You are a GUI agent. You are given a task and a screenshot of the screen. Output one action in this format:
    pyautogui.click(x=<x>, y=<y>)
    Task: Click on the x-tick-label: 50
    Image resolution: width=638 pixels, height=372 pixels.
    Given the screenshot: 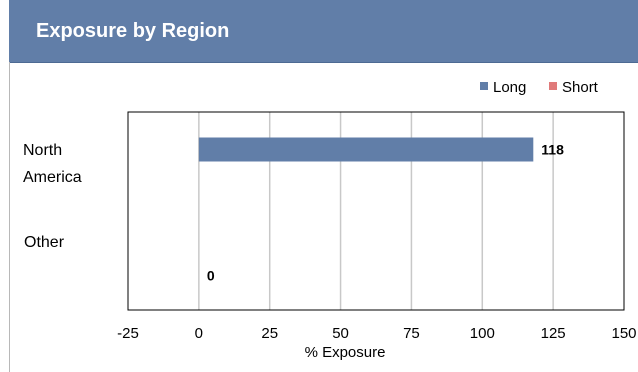 What is the action you would take?
    pyautogui.click(x=340, y=333)
    